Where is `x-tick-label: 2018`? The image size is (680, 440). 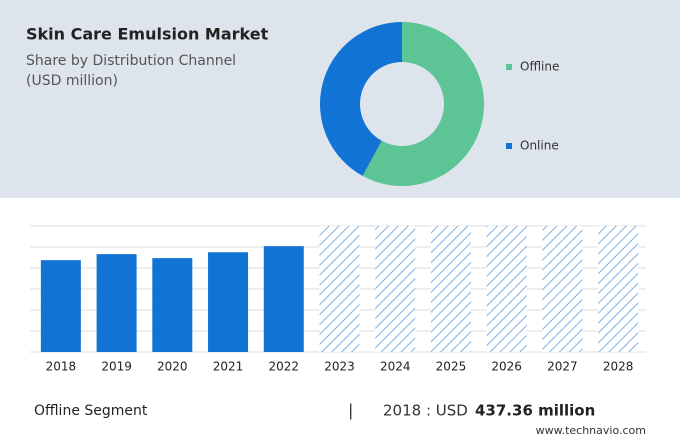
x-tick-label: 2018 is located at coordinates (61, 367).